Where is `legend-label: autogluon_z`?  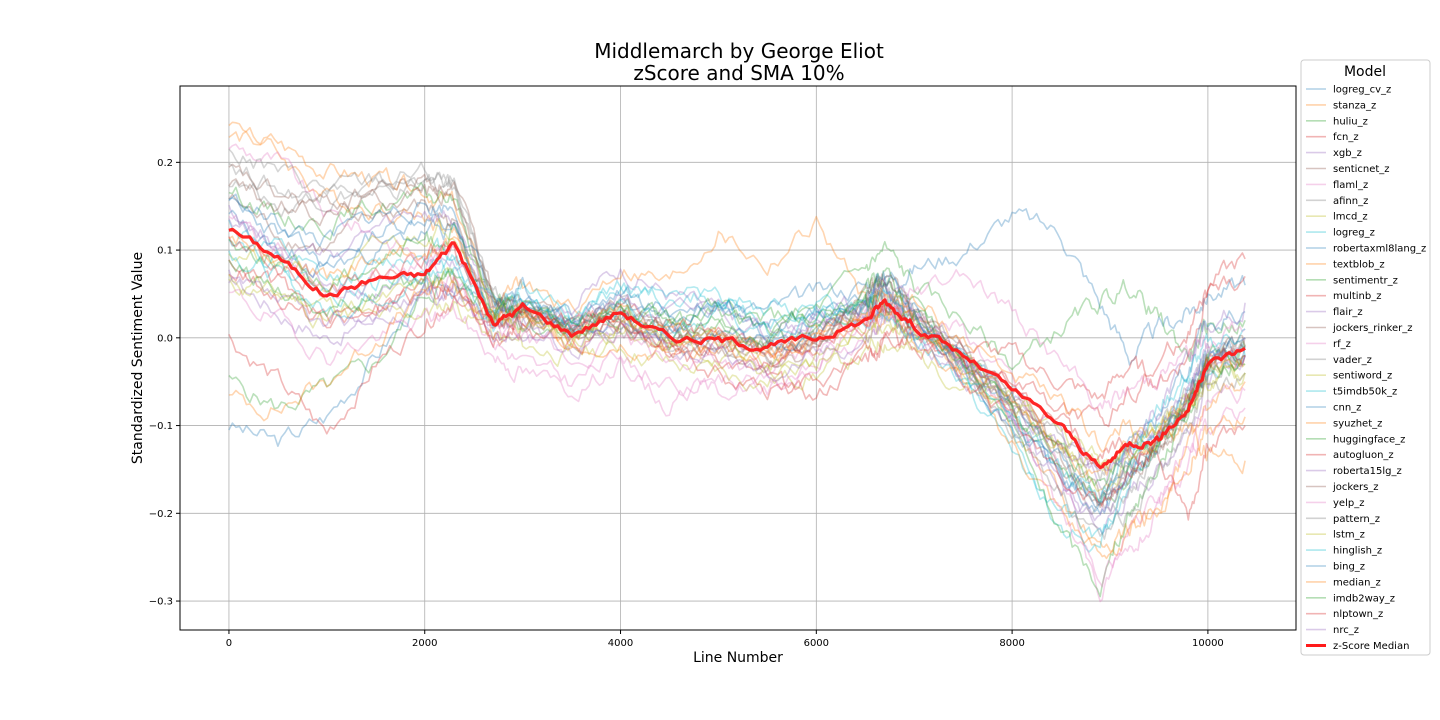 legend-label: autogluon_z is located at coordinates (1363, 455).